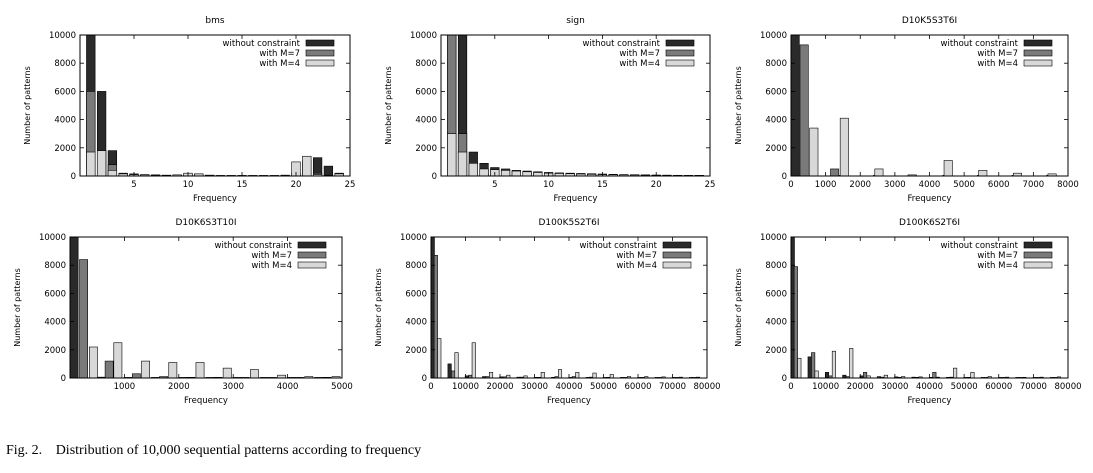 The image size is (1093, 473). I want to click on x-tick-label: 5, so click(494, 185).